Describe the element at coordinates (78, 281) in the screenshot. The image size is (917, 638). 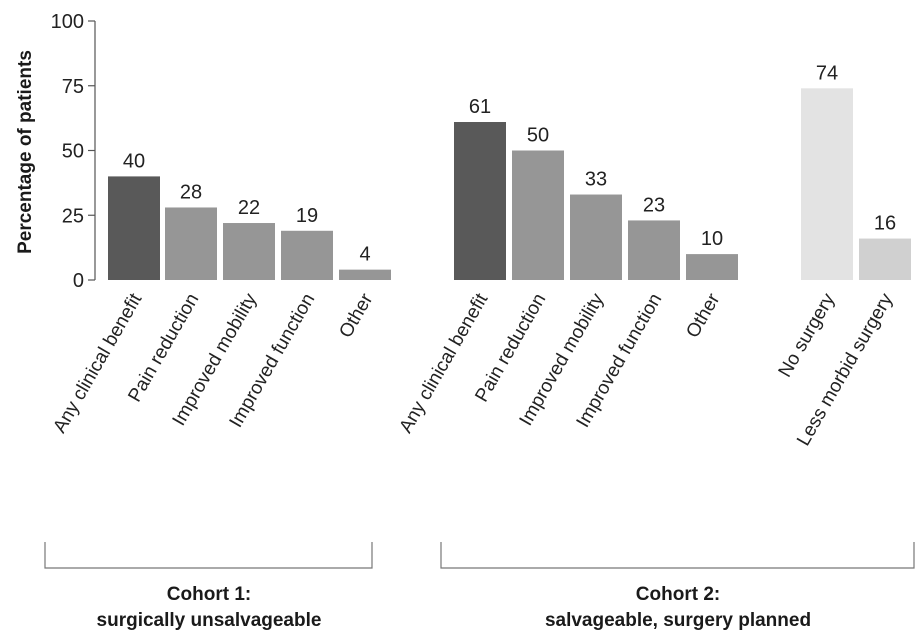
I see `y-tick-label: 0` at that location.